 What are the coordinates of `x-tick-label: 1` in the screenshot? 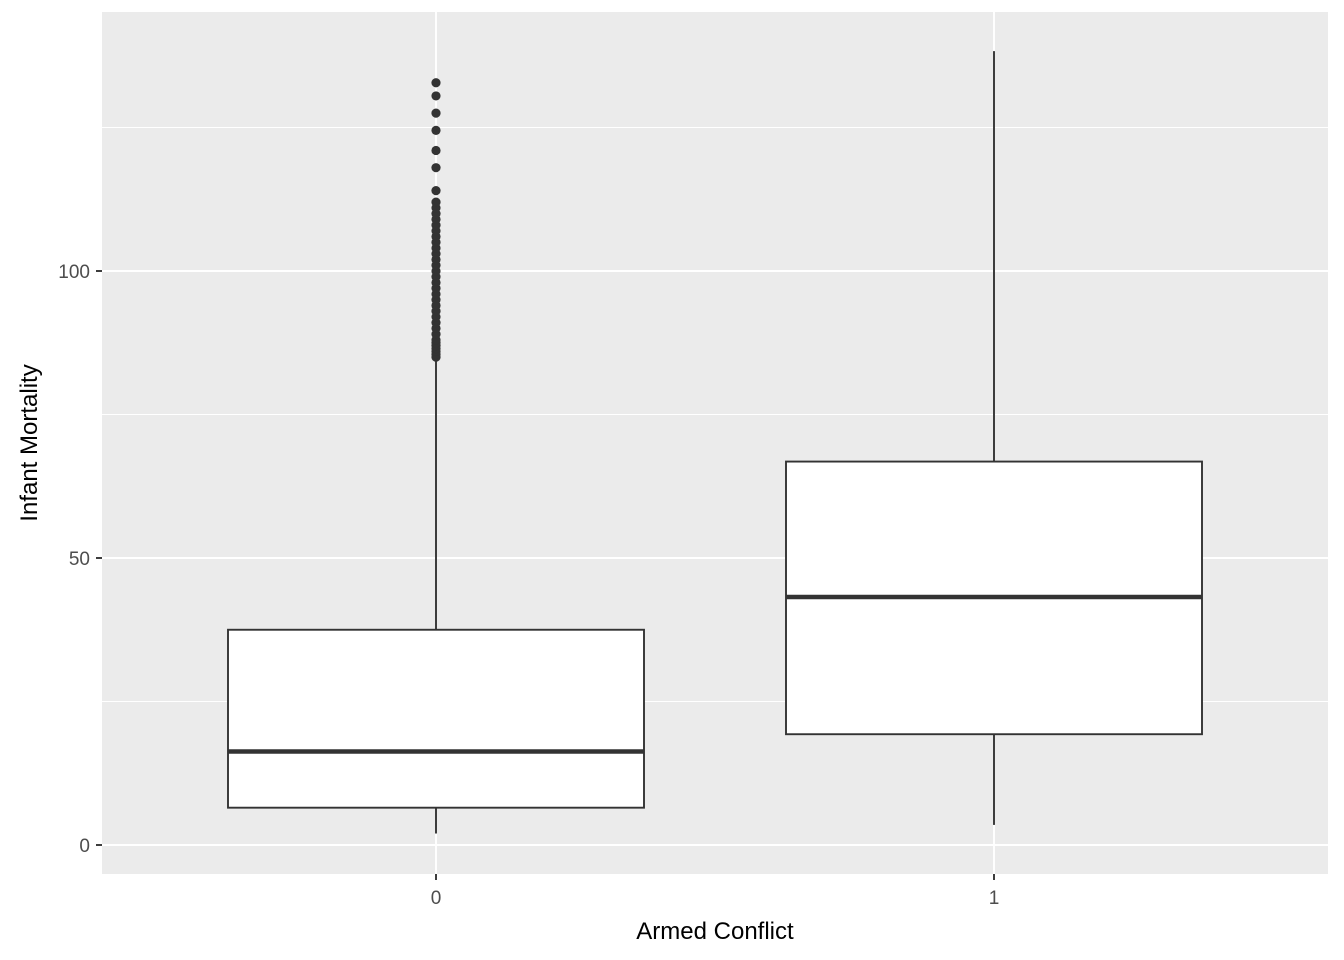 It's located at (994, 898).